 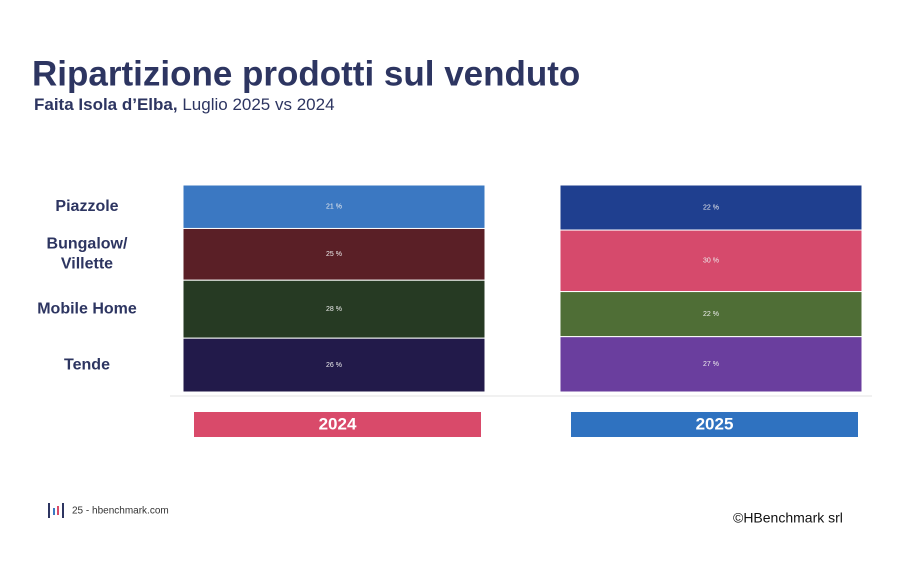 I want to click on footer-source: 25 - hbenchmark.com, so click(x=120, y=511).